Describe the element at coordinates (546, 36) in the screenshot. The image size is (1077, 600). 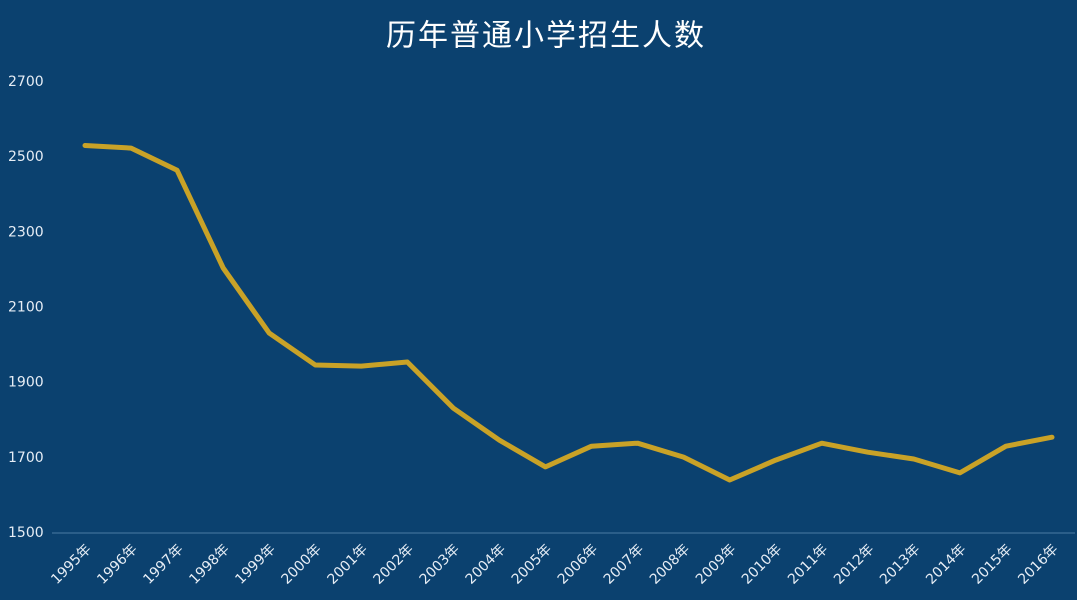
I see `chart-title: 历年普通小学招生人数` at that location.